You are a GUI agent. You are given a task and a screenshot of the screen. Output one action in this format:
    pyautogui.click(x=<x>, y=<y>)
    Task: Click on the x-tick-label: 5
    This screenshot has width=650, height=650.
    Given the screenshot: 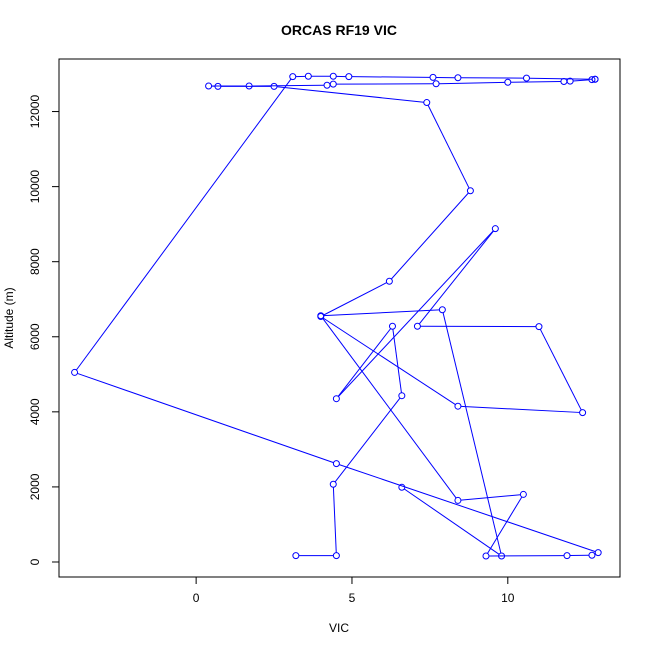 What is the action you would take?
    pyautogui.click(x=352, y=598)
    